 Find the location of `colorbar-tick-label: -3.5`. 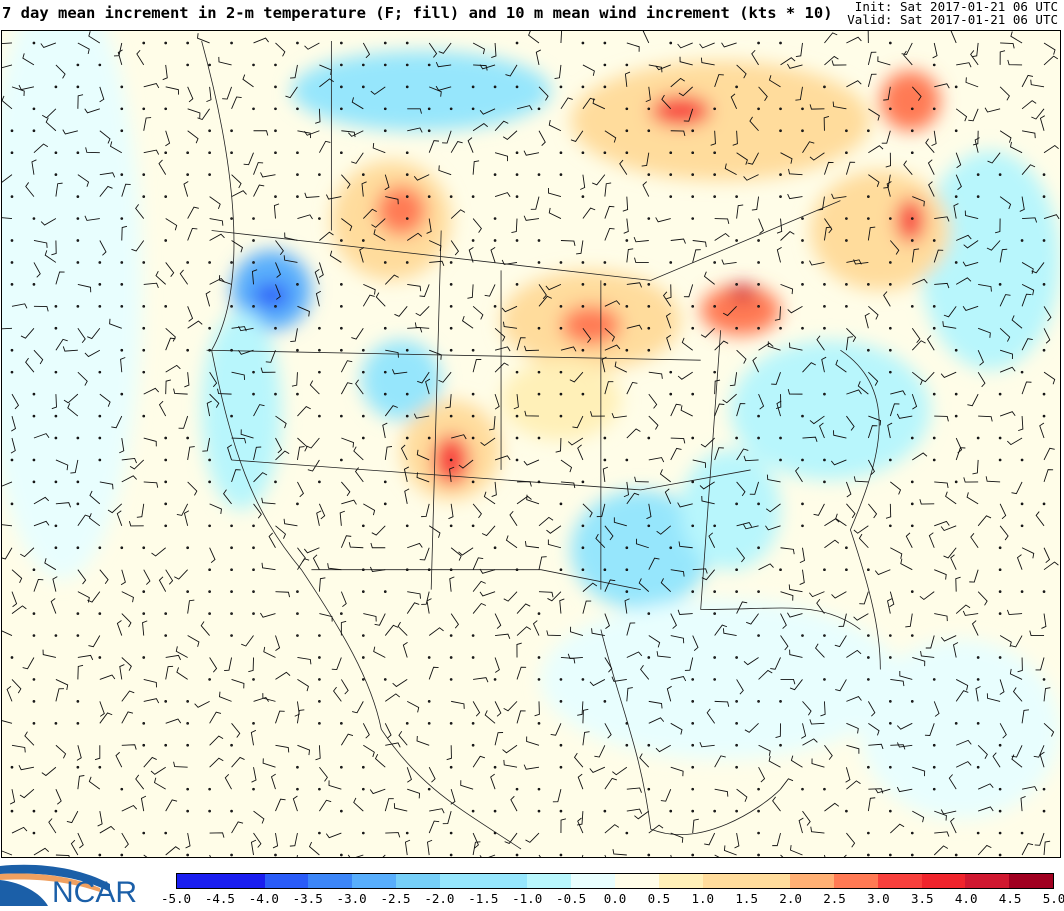

colorbar-tick-label: -3.5 is located at coordinates (307, 898).